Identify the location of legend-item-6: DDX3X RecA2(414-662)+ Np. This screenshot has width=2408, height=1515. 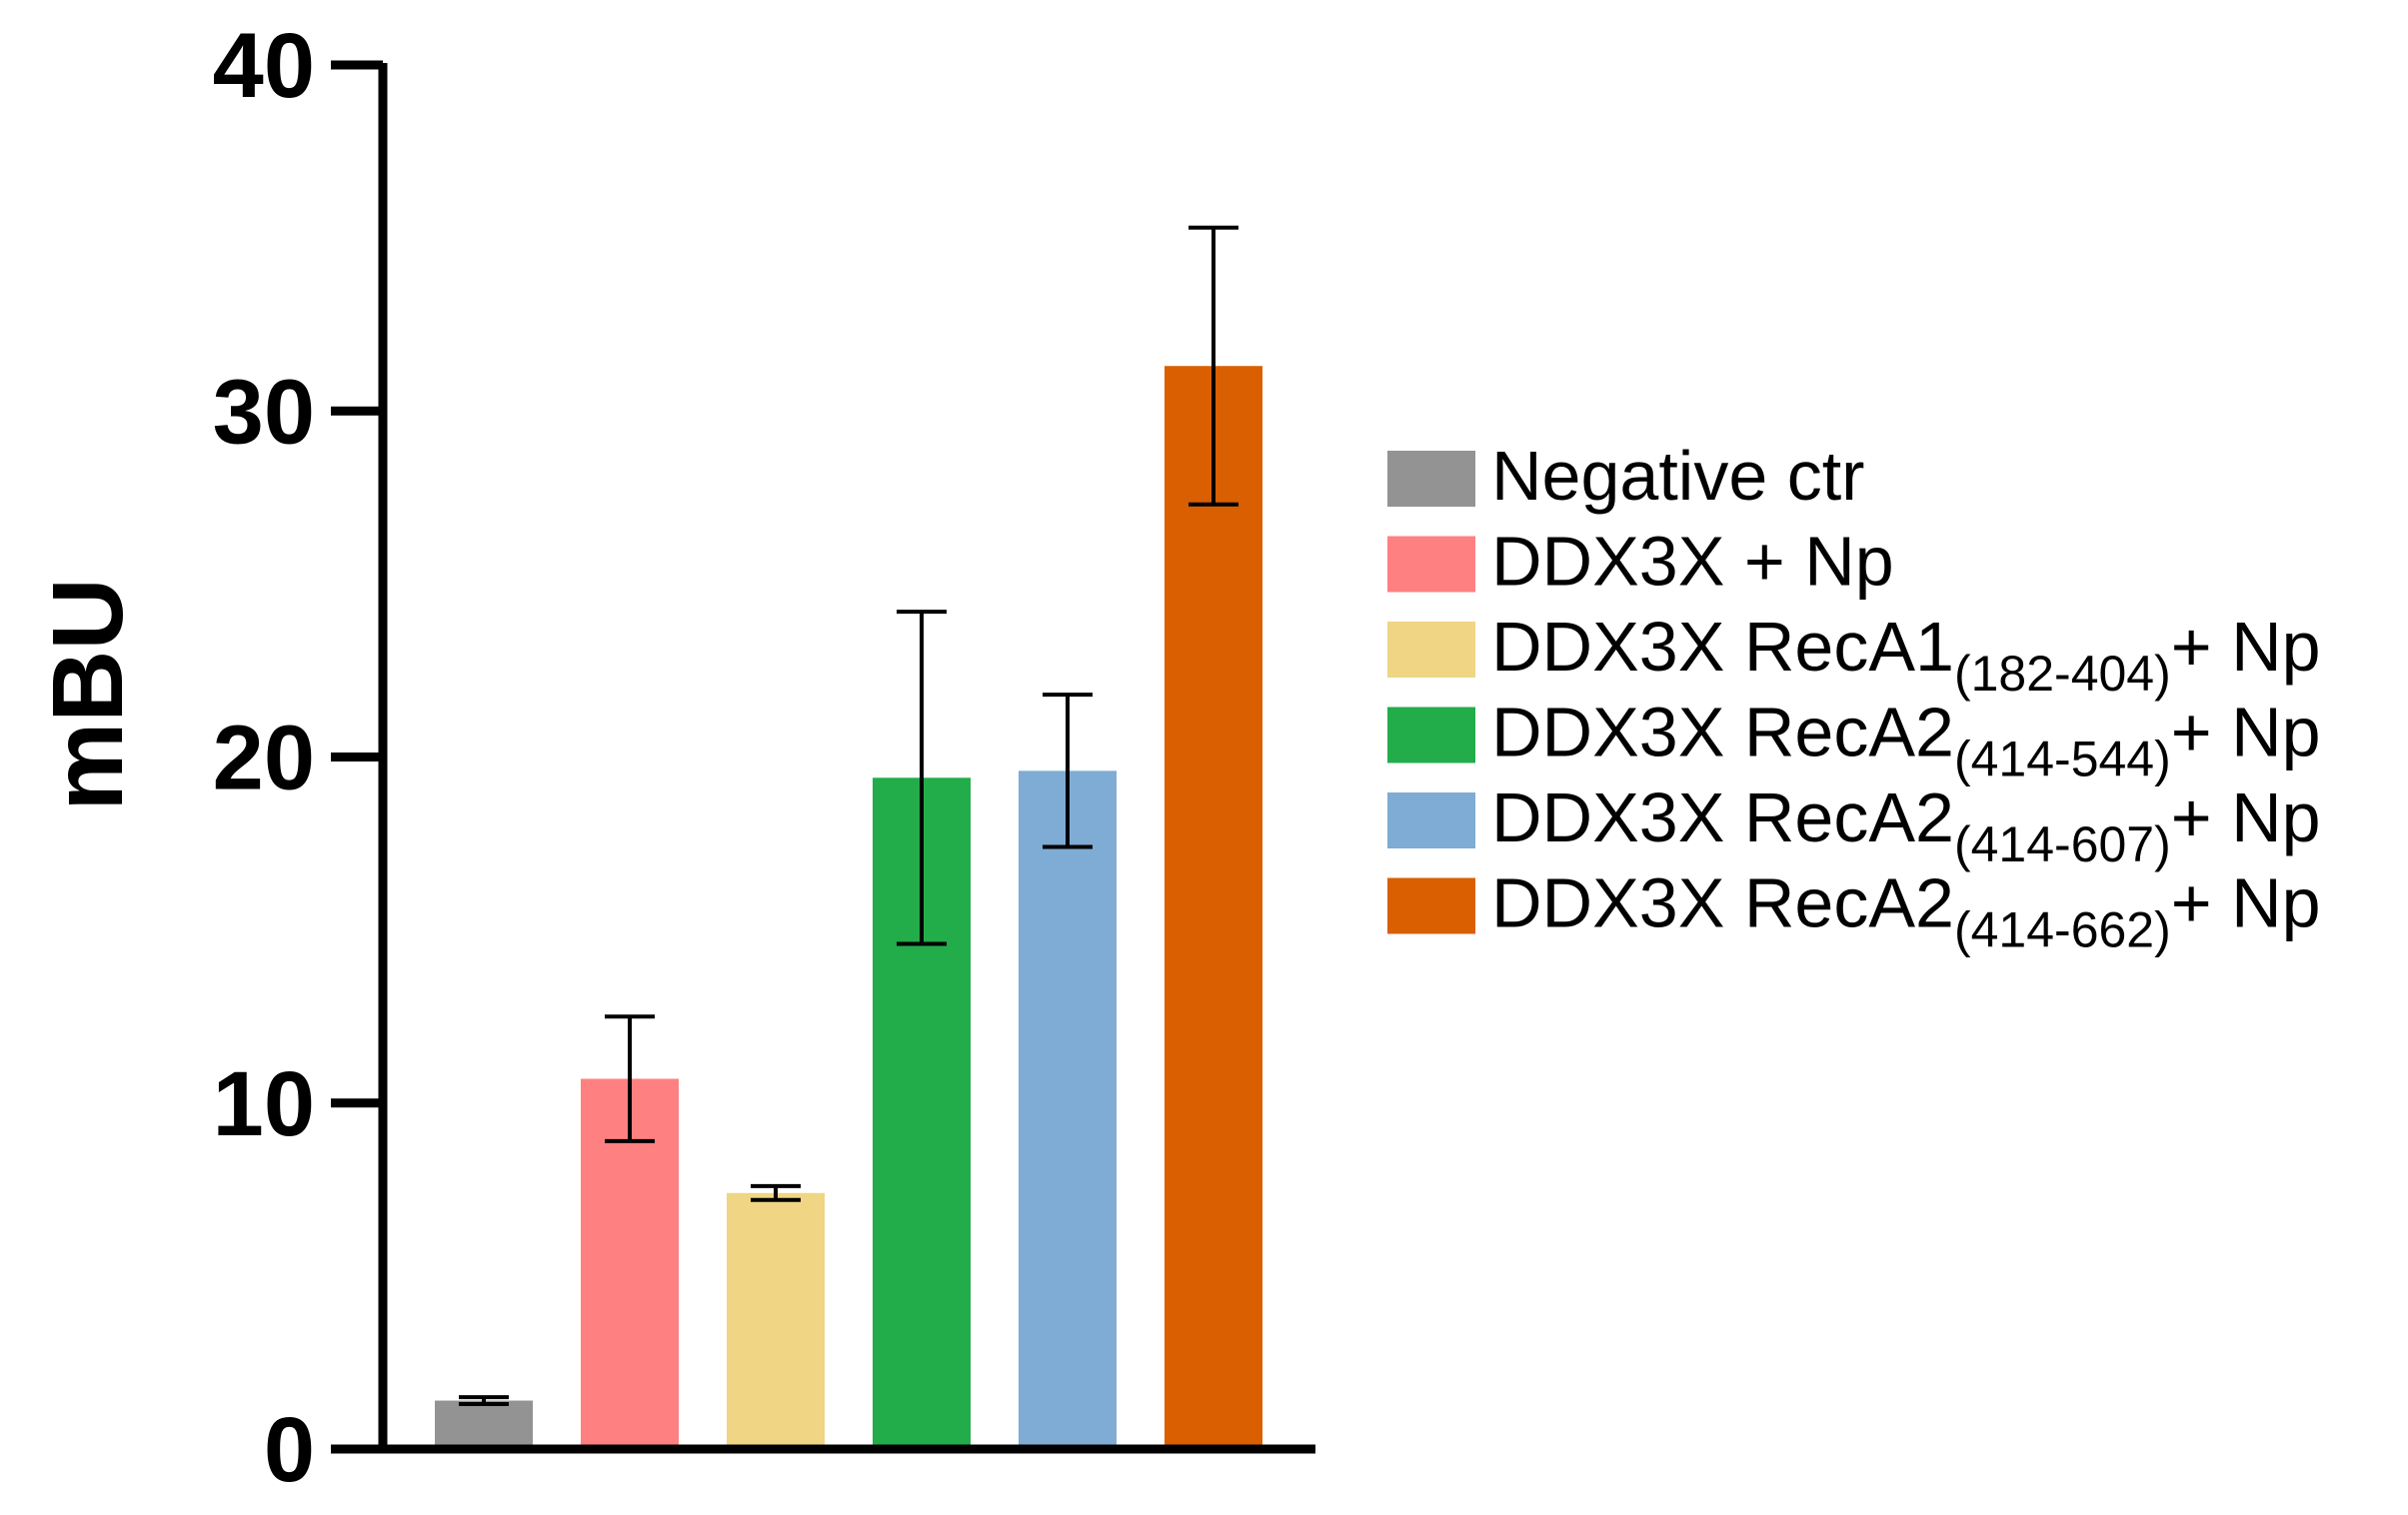
(1854, 911).